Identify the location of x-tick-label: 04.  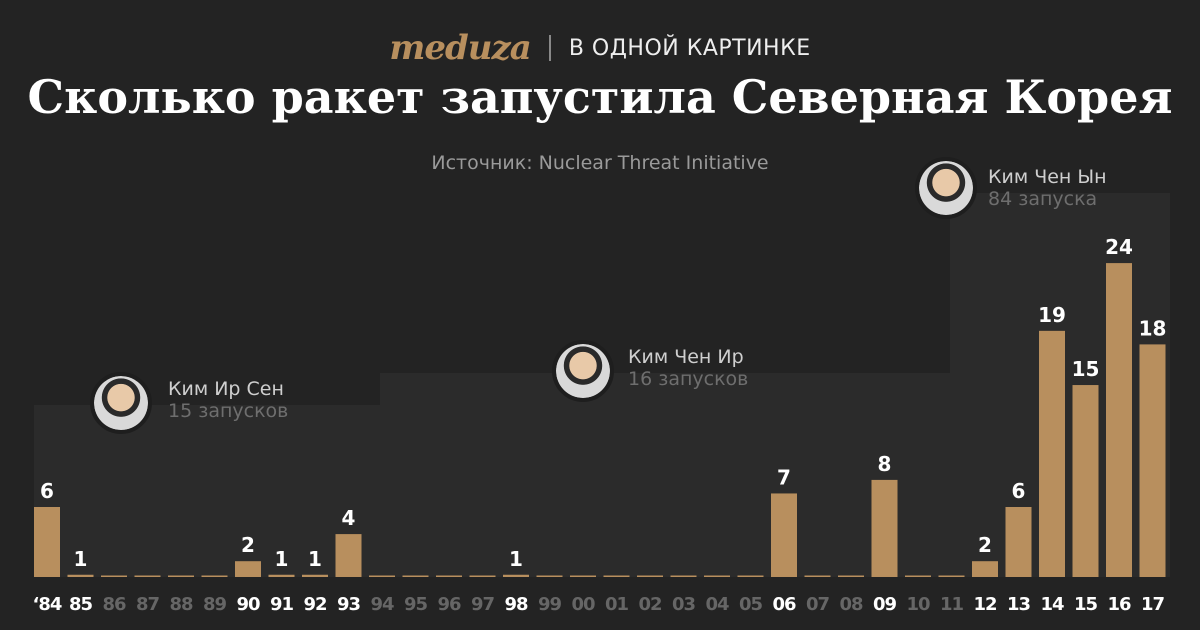
(717, 604).